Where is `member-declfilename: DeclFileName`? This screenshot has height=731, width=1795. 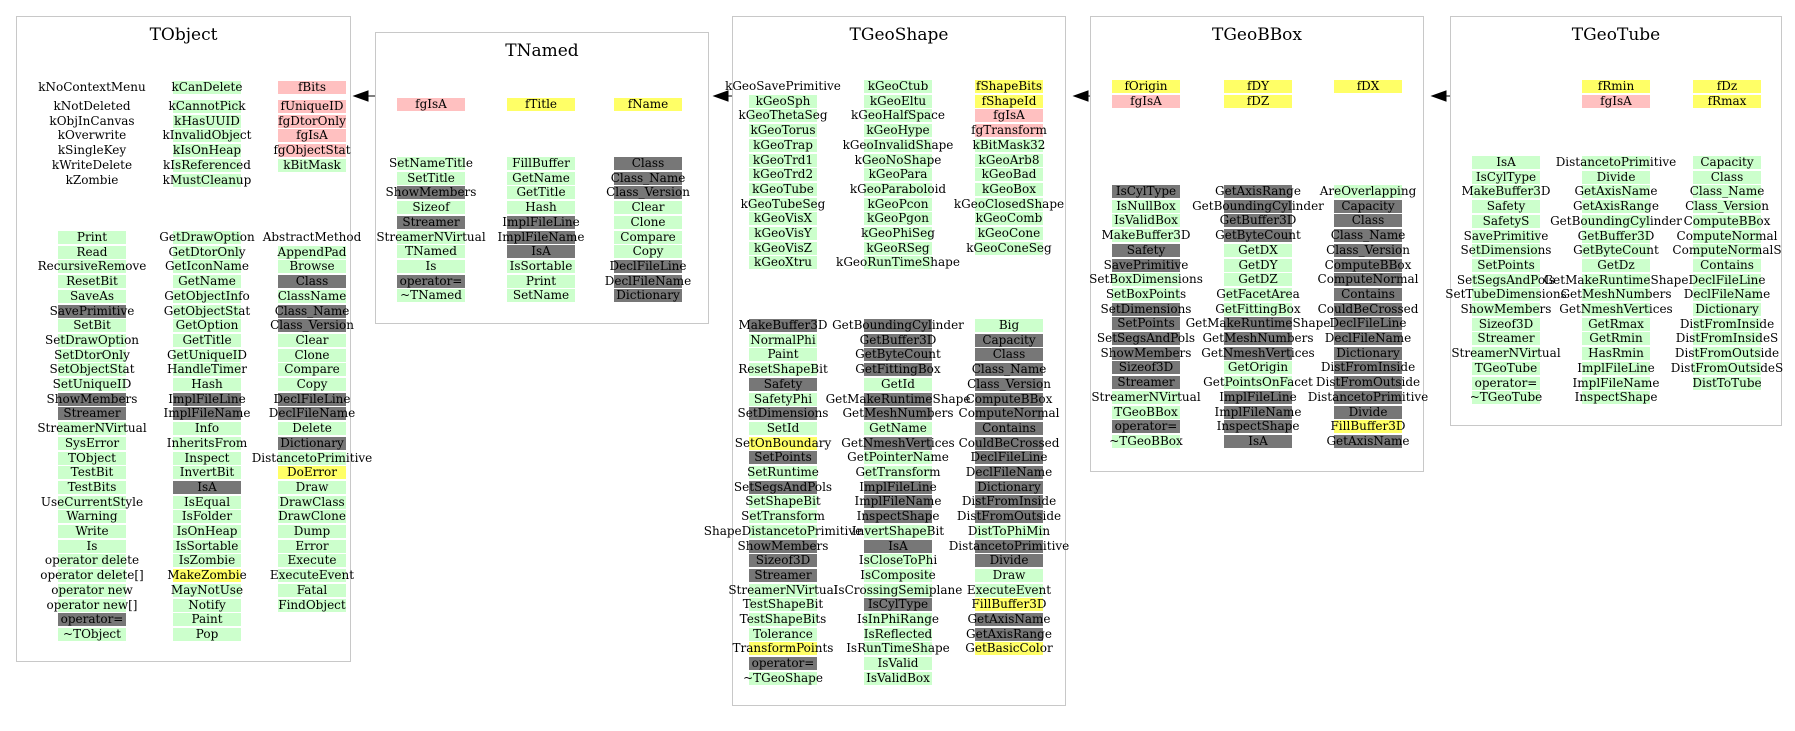 member-declfilename: DeclFileName is located at coordinates (1368, 338).